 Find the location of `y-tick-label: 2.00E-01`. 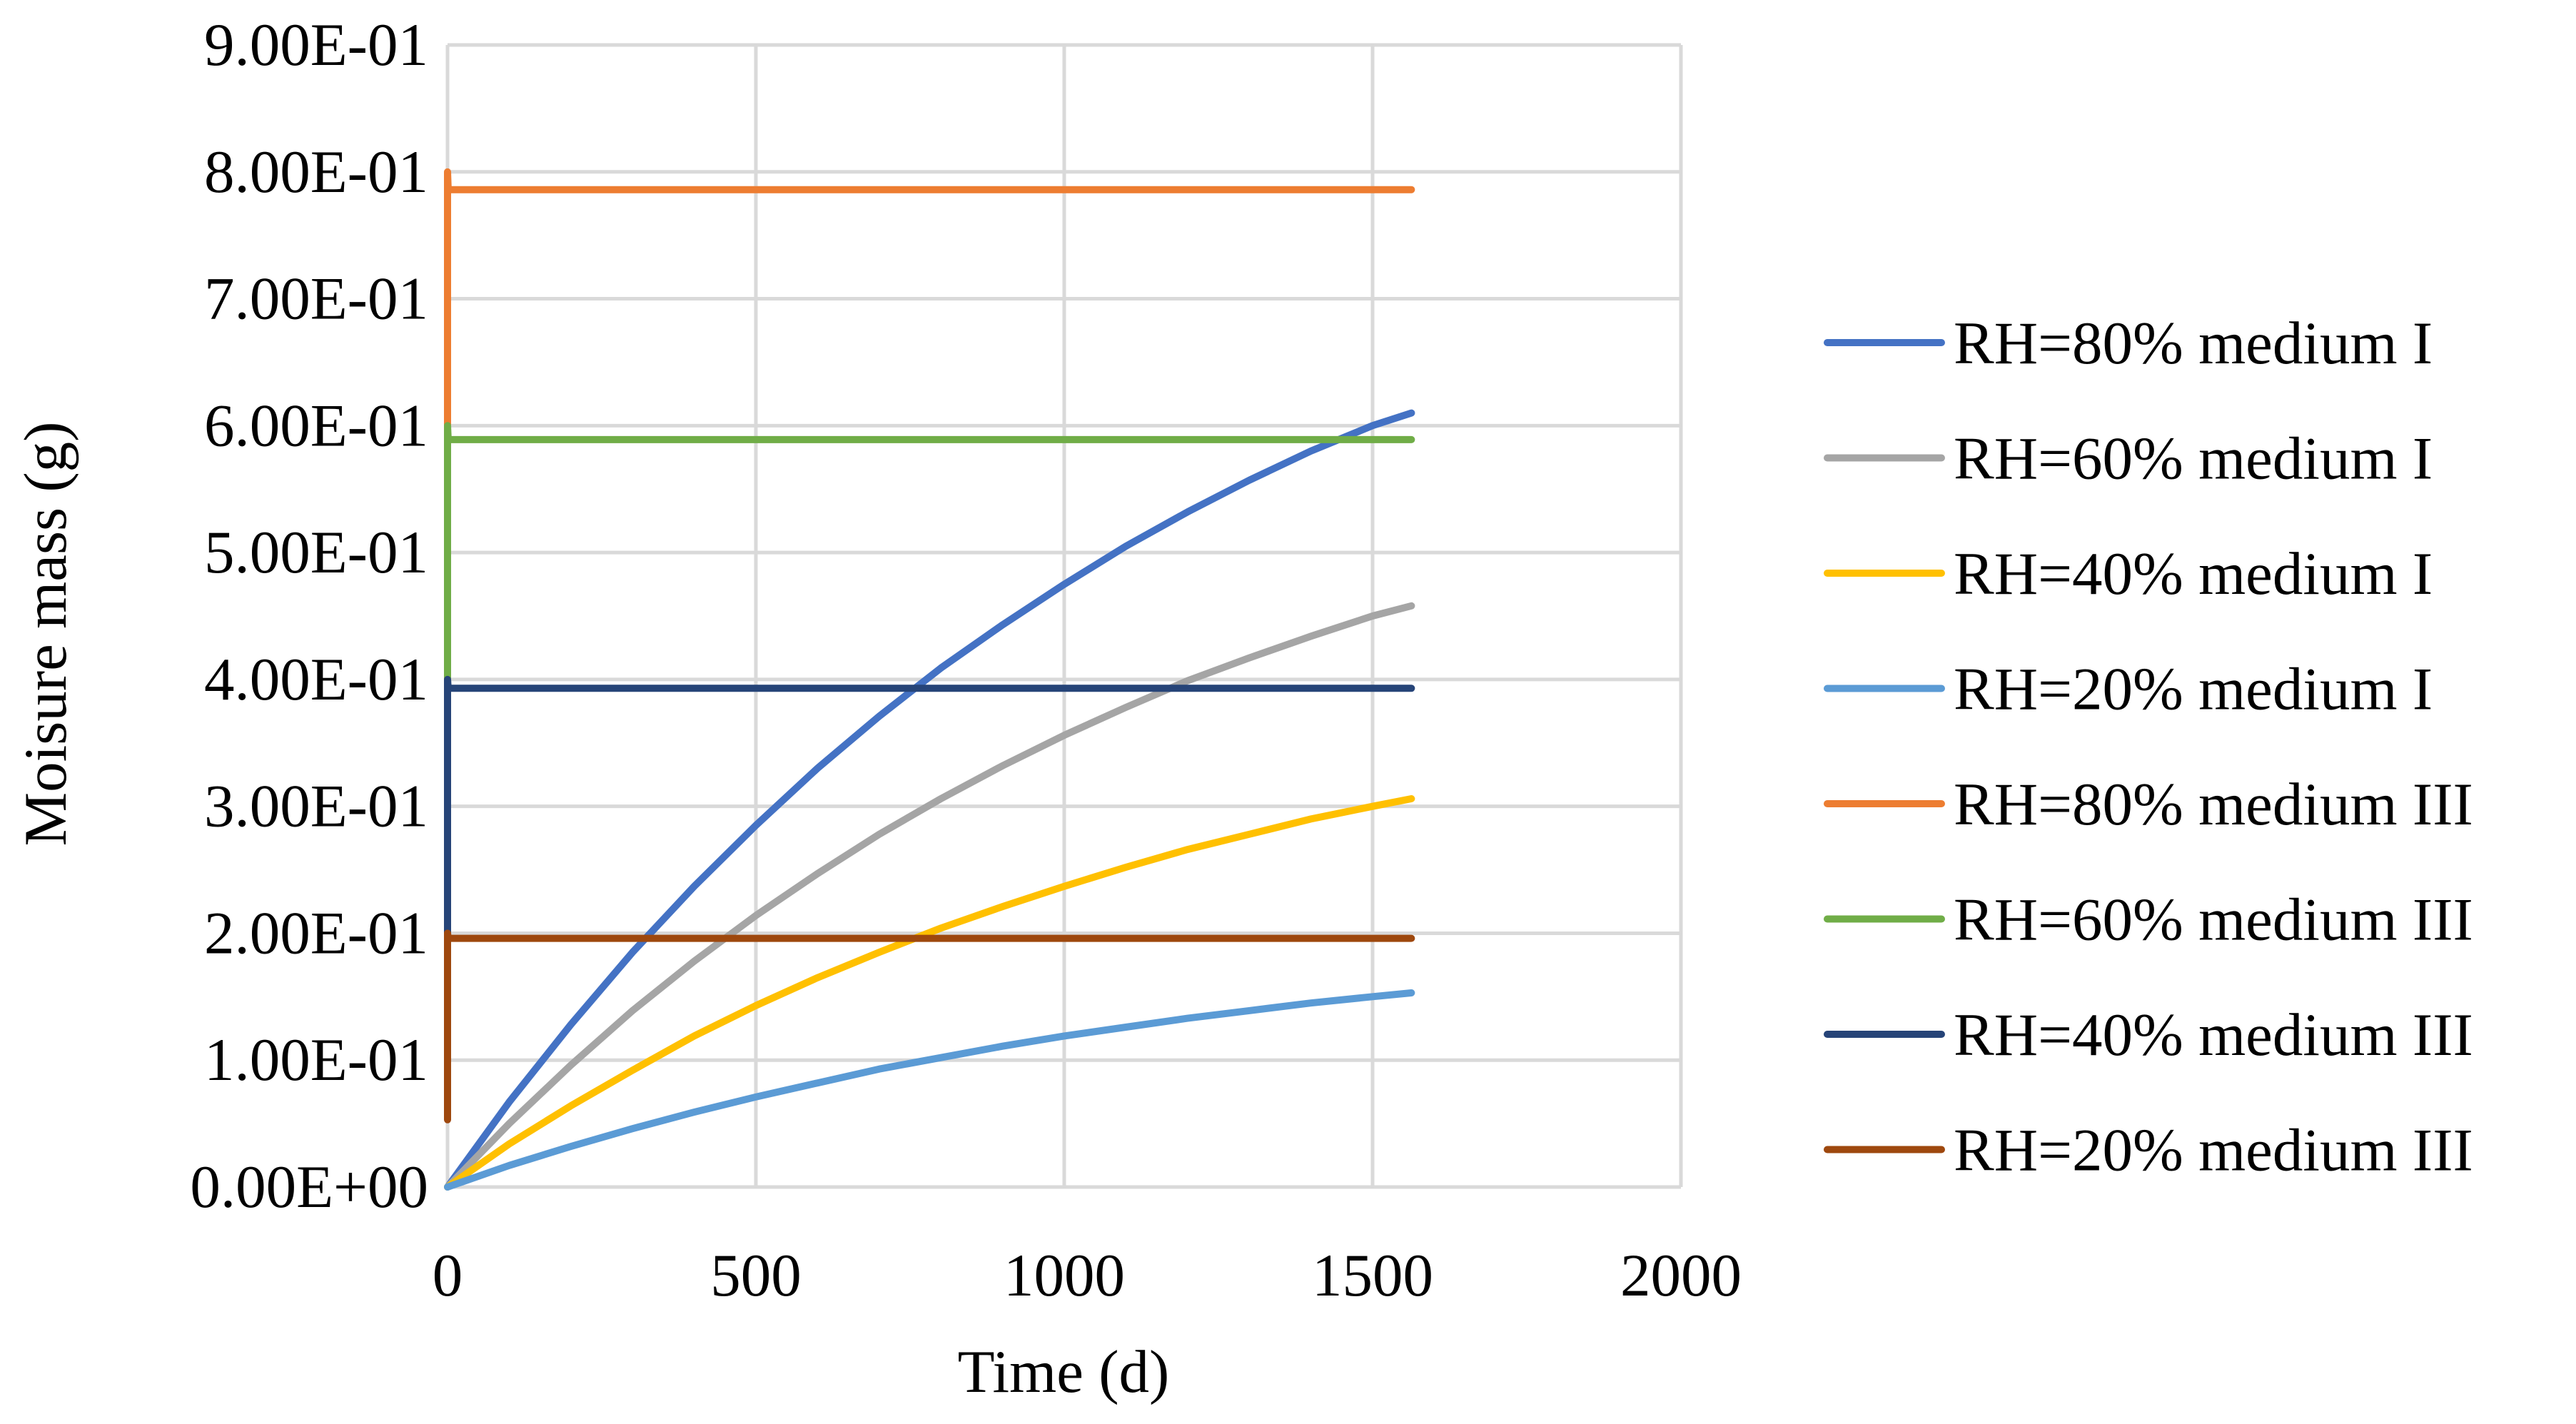

y-tick-label: 2.00E-01 is located at coordinates (316, 933).